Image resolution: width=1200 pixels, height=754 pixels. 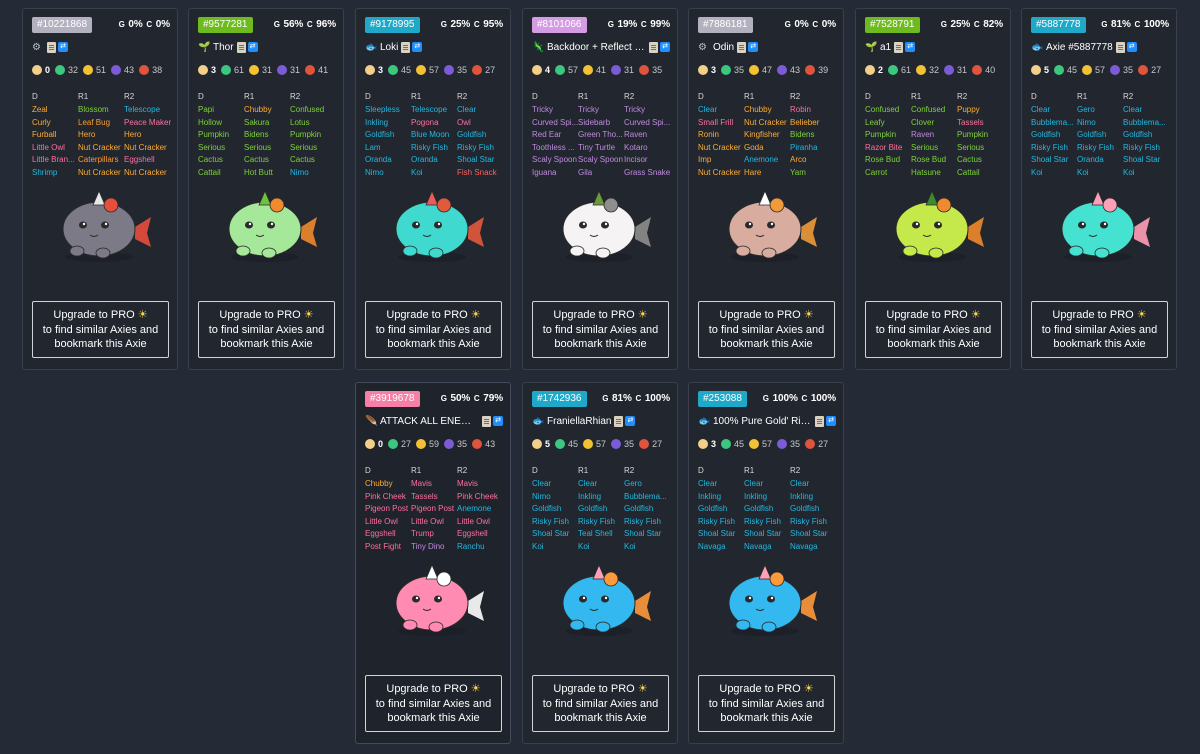 What do you see at coordinates (795, 70) in the screenshot?
I see `skill-value: 43` at bounding box center [795, 70].